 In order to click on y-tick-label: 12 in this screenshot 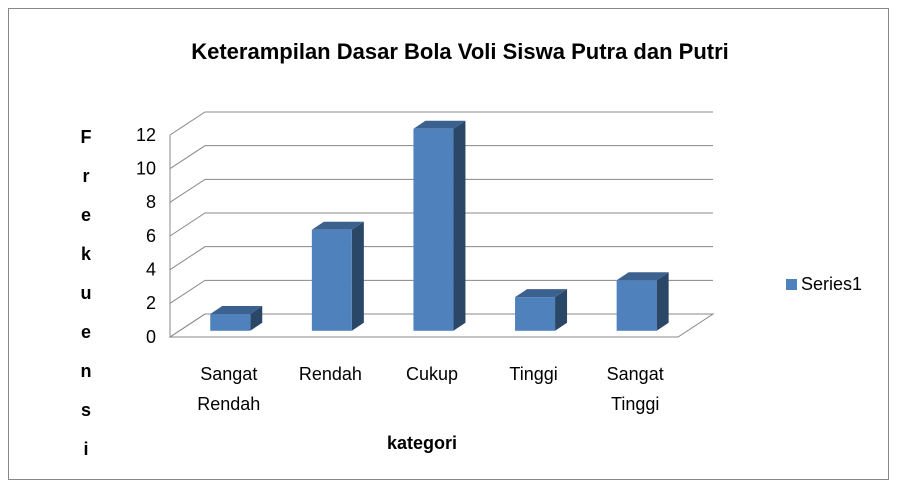, I will do `click(146, 135)`.